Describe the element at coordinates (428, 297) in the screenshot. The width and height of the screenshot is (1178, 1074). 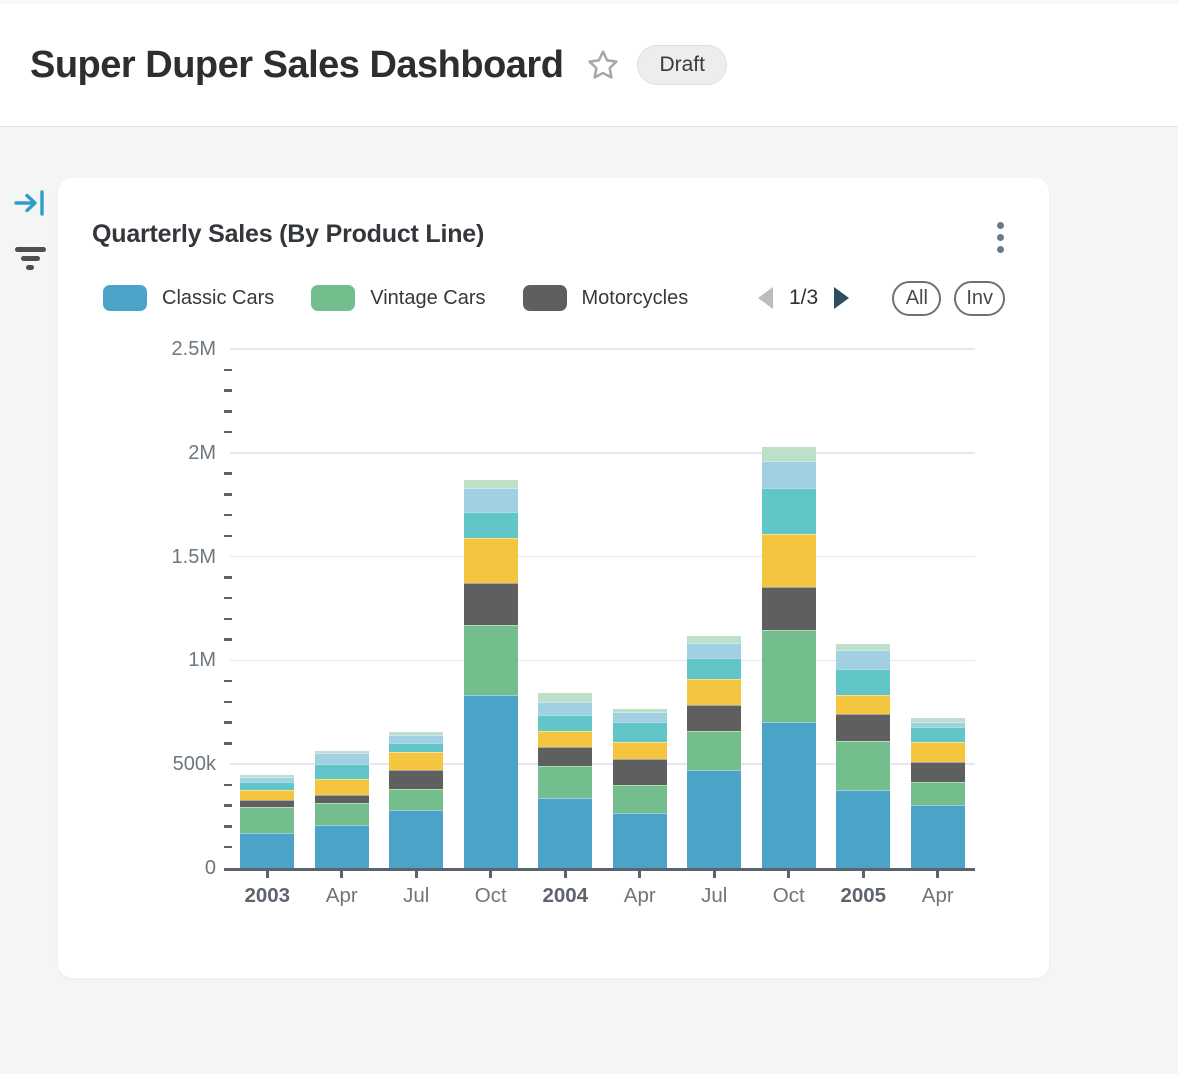
I see `legend-label: Vintage Cars` at that location.